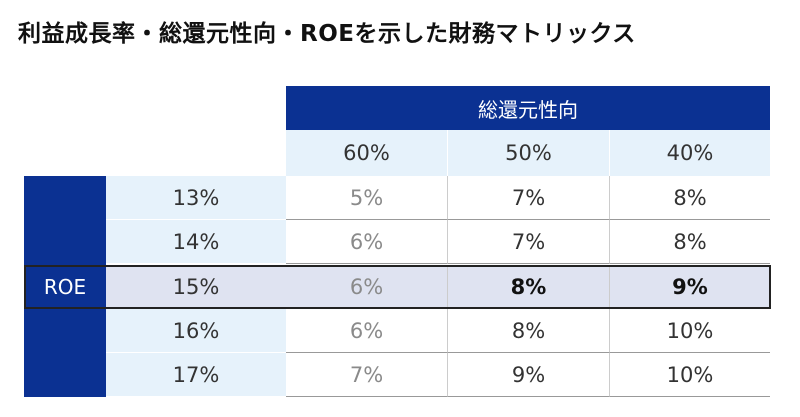 The width and height of the screenshot is (800, 417). What do you see at coordinates (529, 153) in the screenshot?
I see `column-label-2: 50%` at bounding box center [529, 153].